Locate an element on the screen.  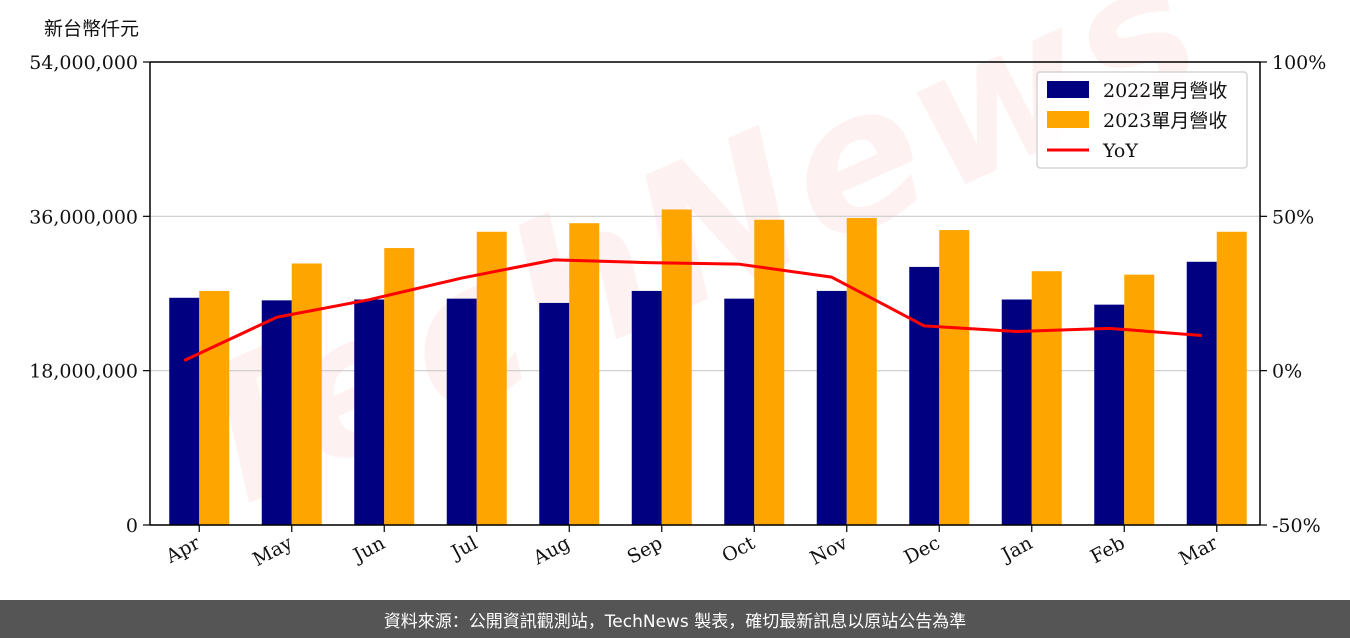
x-tick-label: Sep is located at coordinates (645, 550).